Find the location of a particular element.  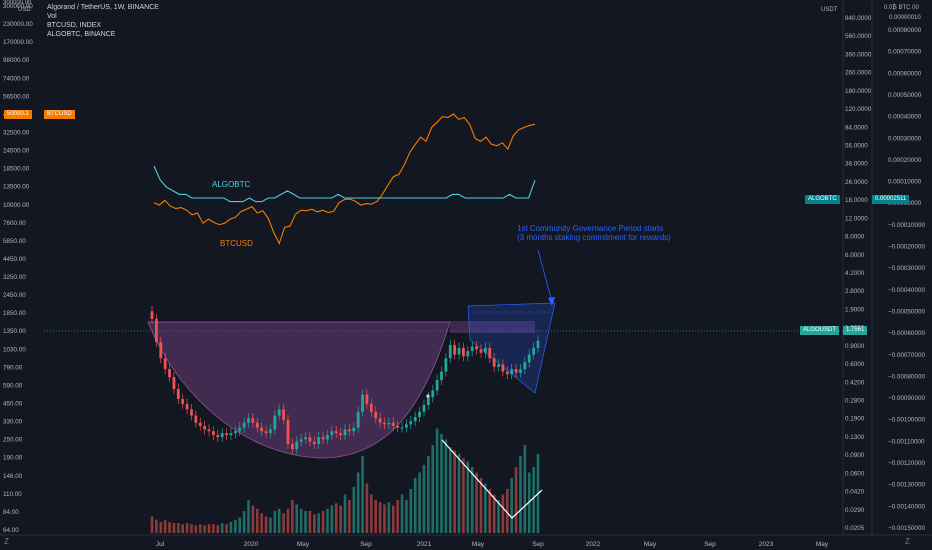

volume-v-drawing is located at coordinates (492, 479).